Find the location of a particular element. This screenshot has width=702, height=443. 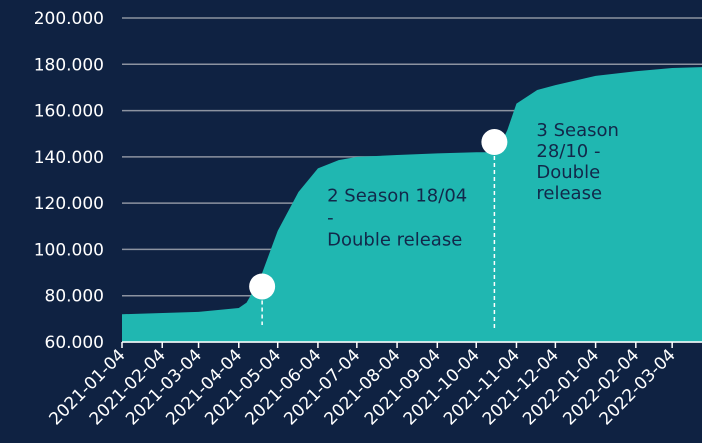

y-tick-label: 100.000 is located at coordinates (69, 250).